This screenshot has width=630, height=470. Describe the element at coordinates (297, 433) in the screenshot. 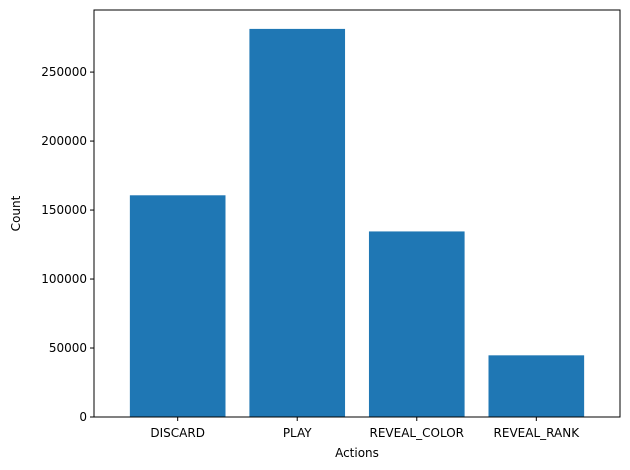

I see `x-tick-label: PLAY` at that location.